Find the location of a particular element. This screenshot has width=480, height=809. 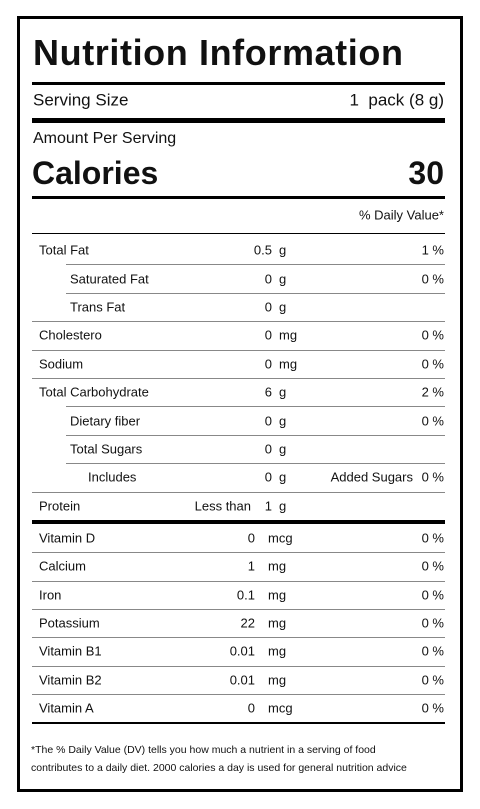

vitamin-name: Potassium is located at coordinates (69, 623).